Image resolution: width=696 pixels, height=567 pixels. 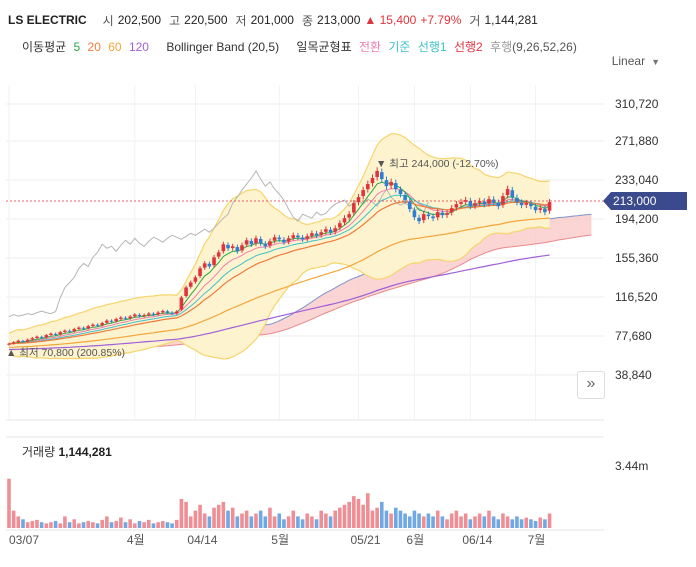 What do you see at coordinates (39, 452) in the screenshot?
I see `volume-panel-label: 거래량` at bounding box center [39, 452].